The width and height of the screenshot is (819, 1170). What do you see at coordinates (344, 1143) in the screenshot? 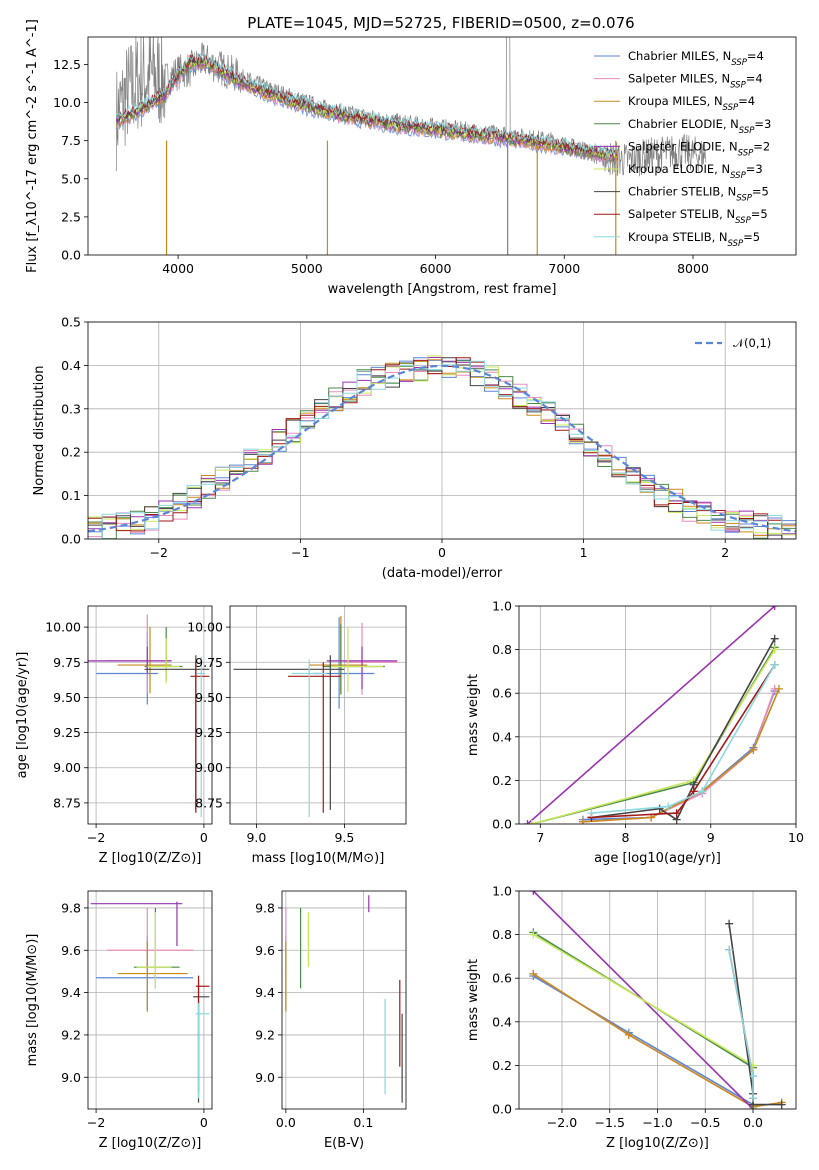
I see `x-axis-label: E(B-V)` at bounding box center [344, 1143].